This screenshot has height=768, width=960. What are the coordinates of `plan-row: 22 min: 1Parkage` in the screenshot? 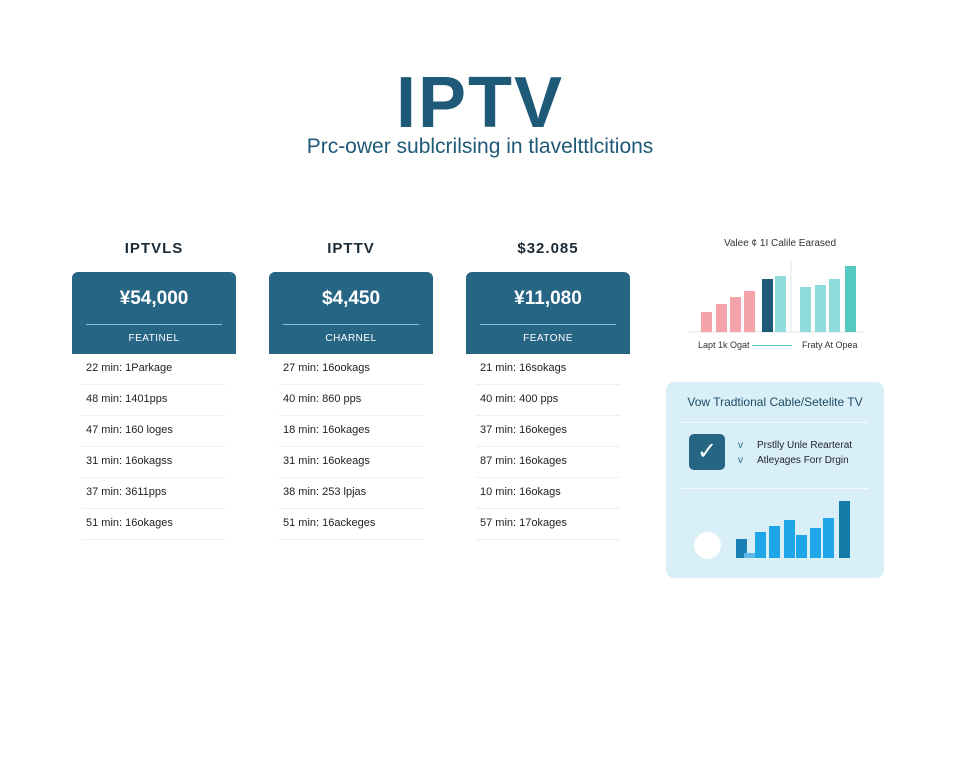 It's located at (154, 369).